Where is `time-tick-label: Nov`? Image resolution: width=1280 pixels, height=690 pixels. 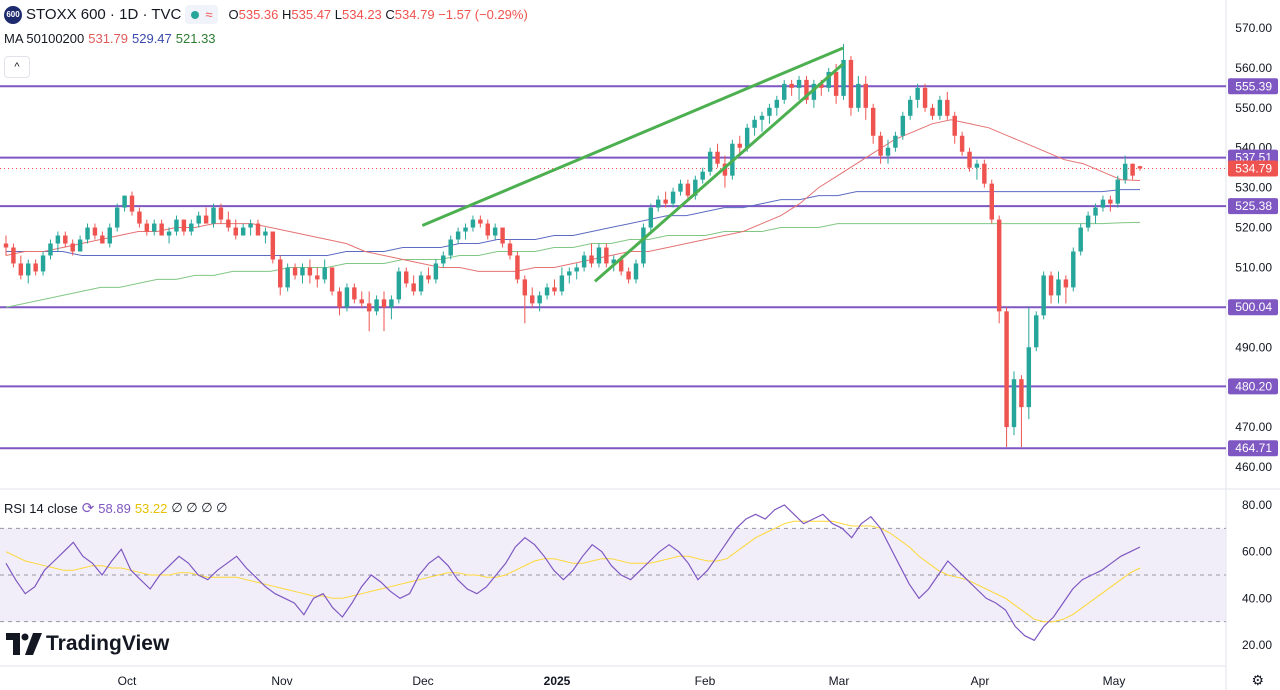 time-tick-label: Nov is located at coordinates (281, 681).